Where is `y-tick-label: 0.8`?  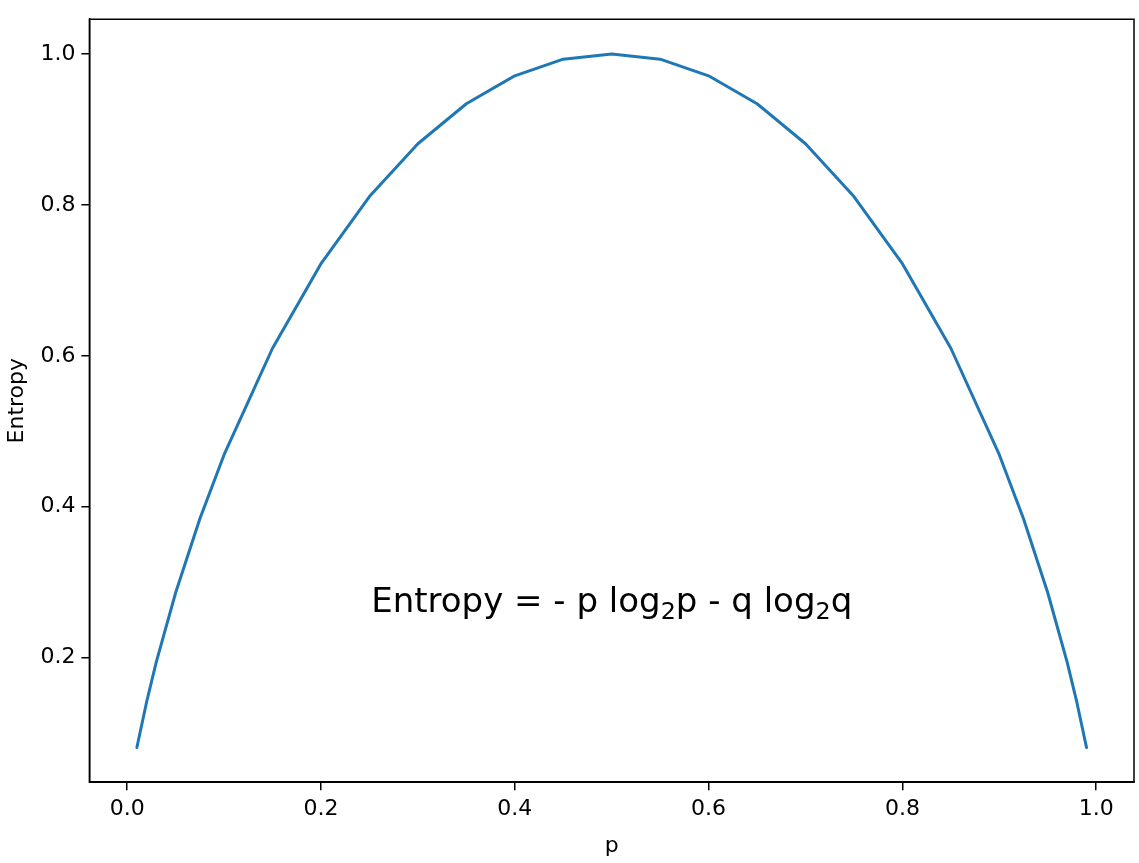
y-tick-label: 0.8 is located at coordinates (58, 203).